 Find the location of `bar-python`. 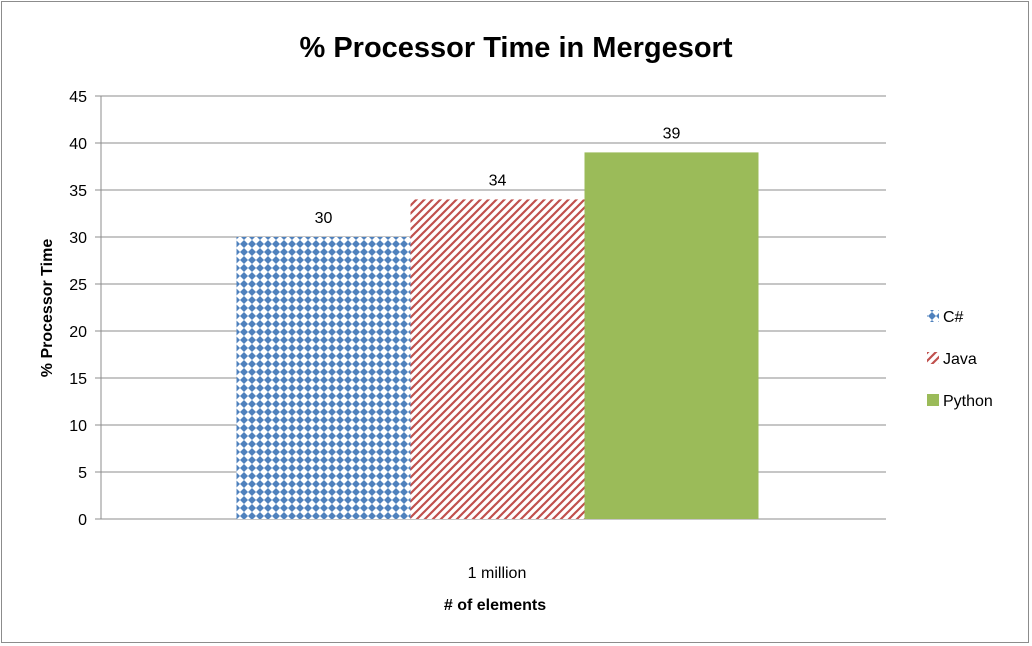

bar-python is located at coordinates (671, 335).